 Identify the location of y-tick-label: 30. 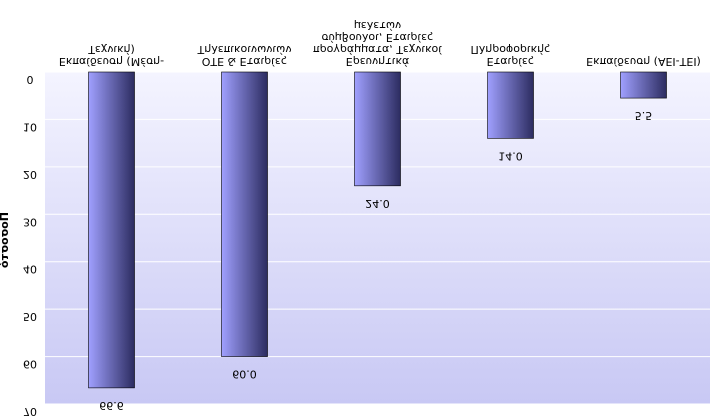
(30, 221).